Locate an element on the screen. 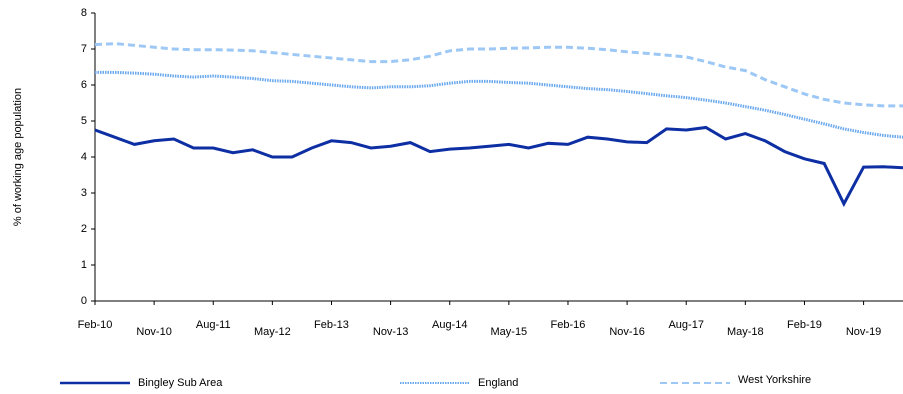  y-tick-label: 2 is located at coordinates (84, 229).